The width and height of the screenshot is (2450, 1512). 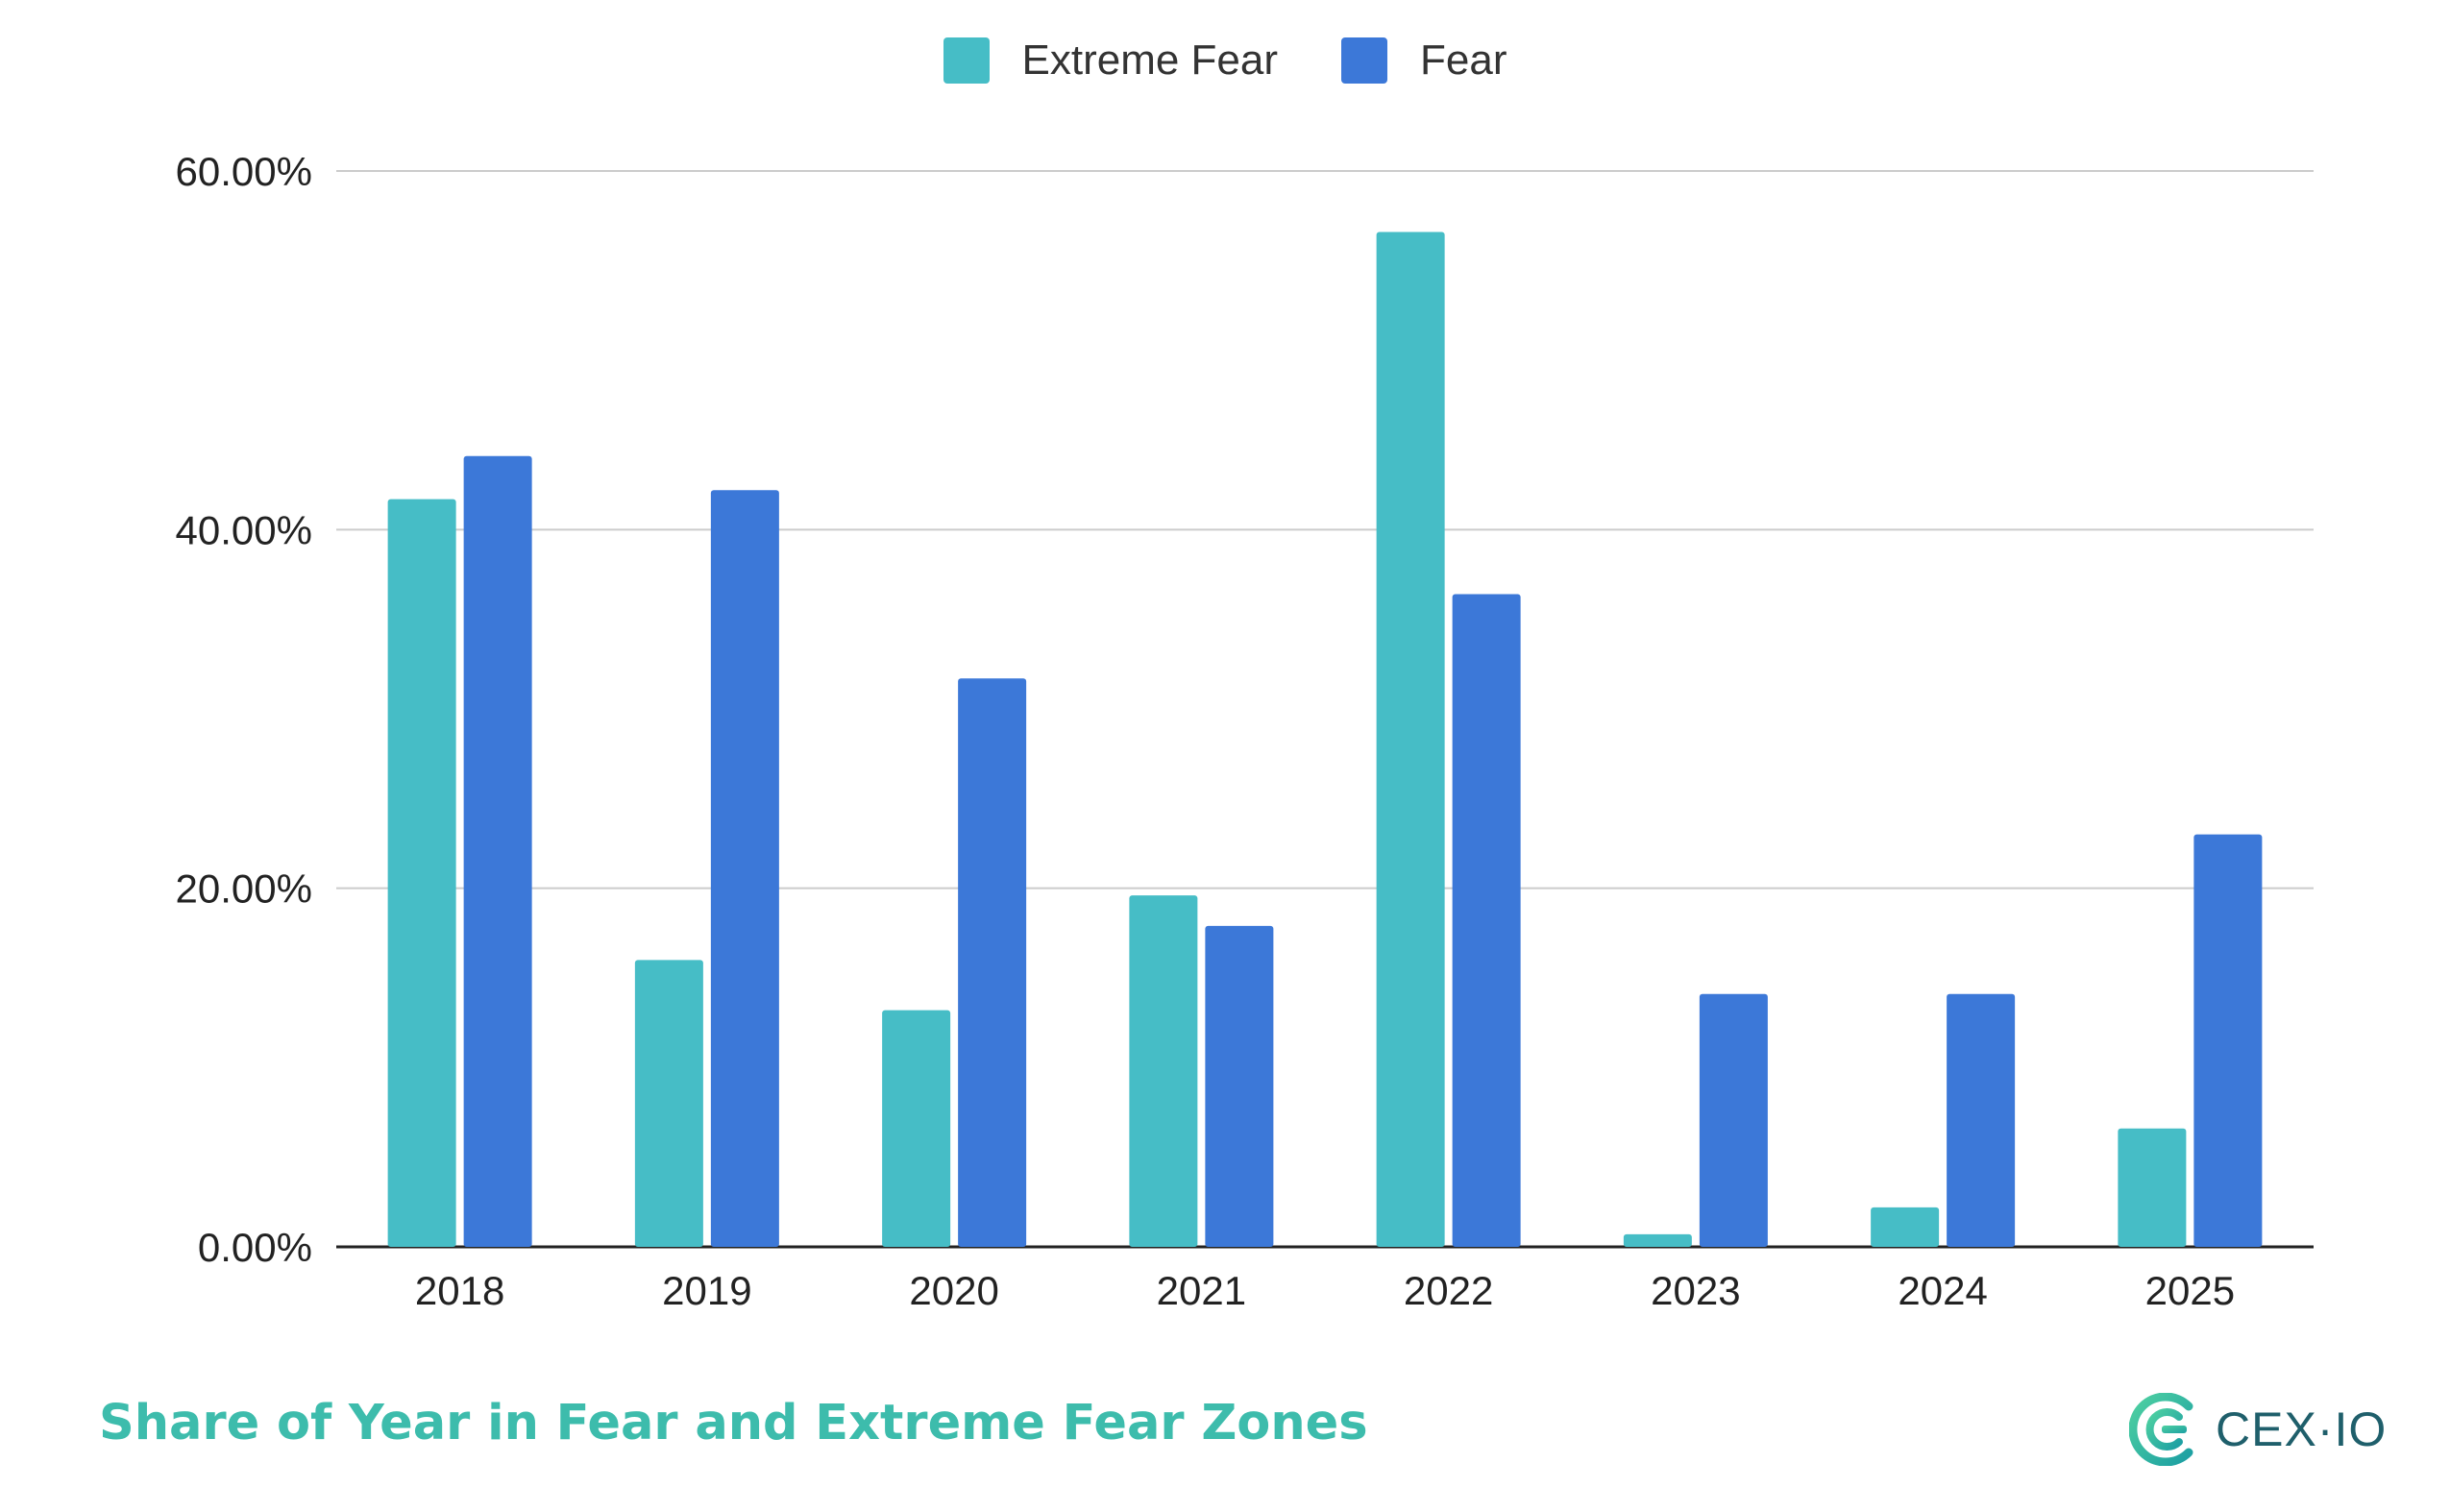 I want to click on x-tick-label: 2023, so click(x=1696, y=1290).